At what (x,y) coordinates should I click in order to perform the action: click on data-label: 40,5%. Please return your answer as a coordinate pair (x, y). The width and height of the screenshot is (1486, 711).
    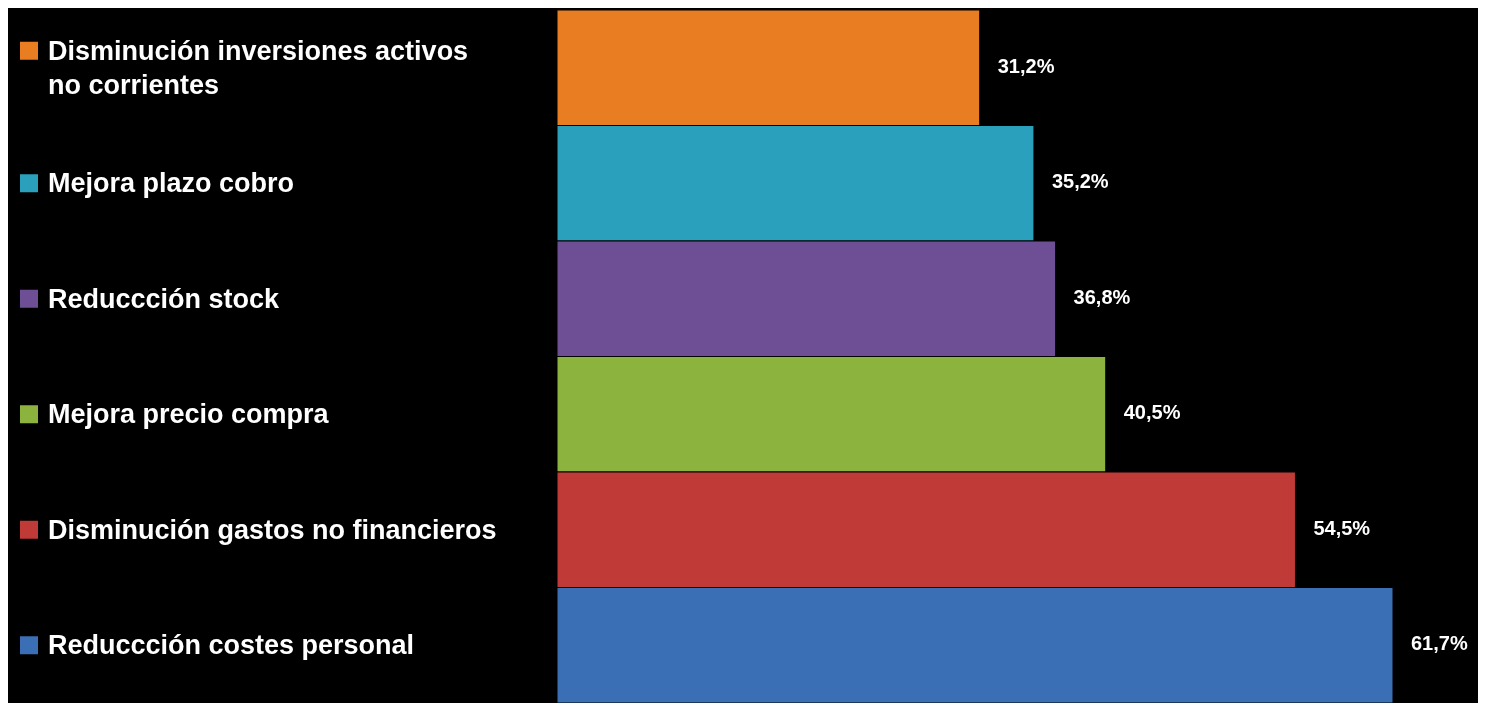
    Looking at the image, I should click on (1152, 412).